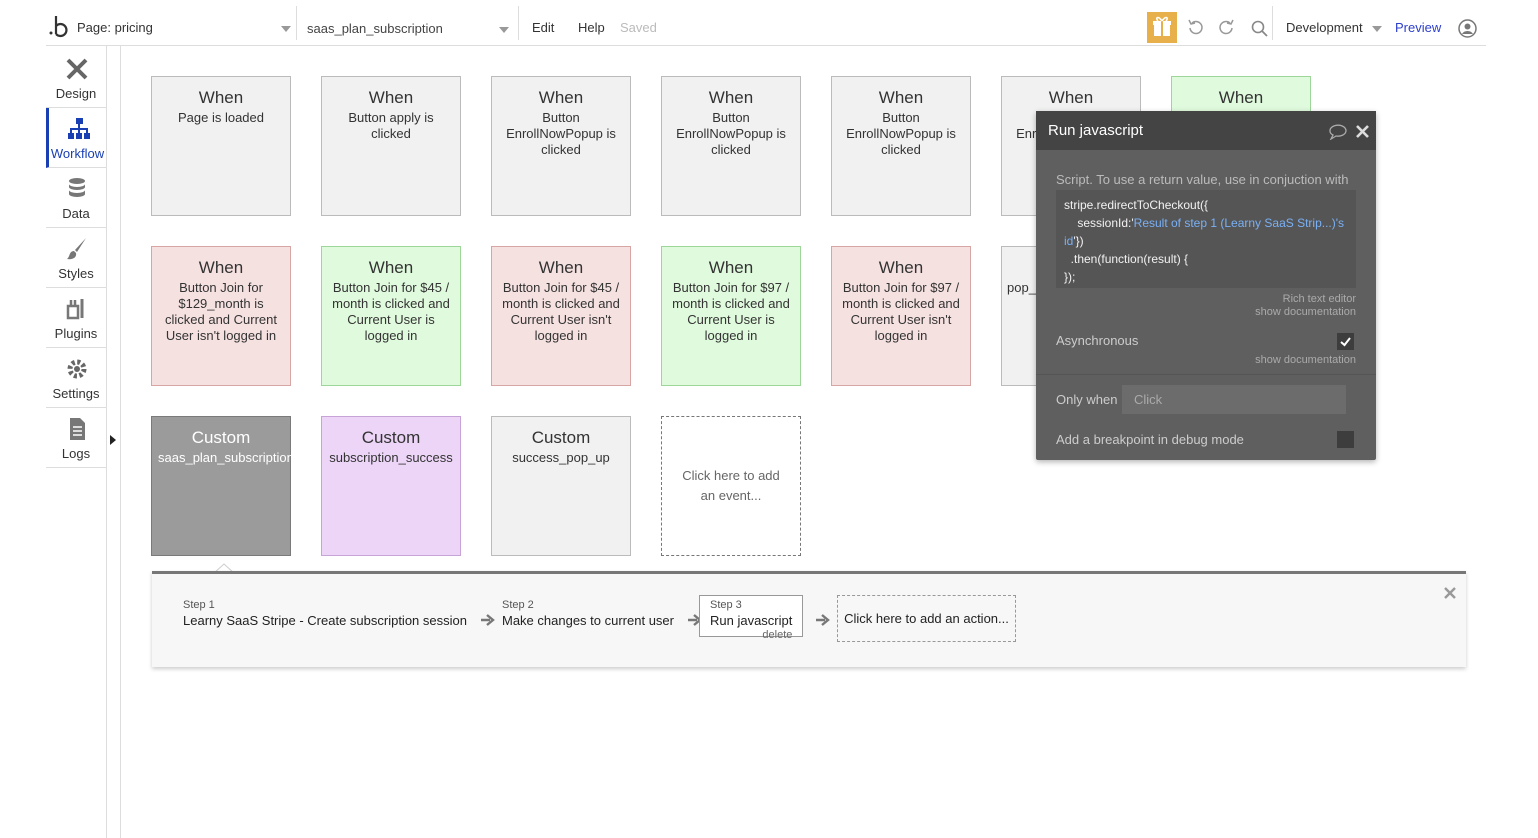  I want to click on sidebar-item: Data, so click(76, 198).